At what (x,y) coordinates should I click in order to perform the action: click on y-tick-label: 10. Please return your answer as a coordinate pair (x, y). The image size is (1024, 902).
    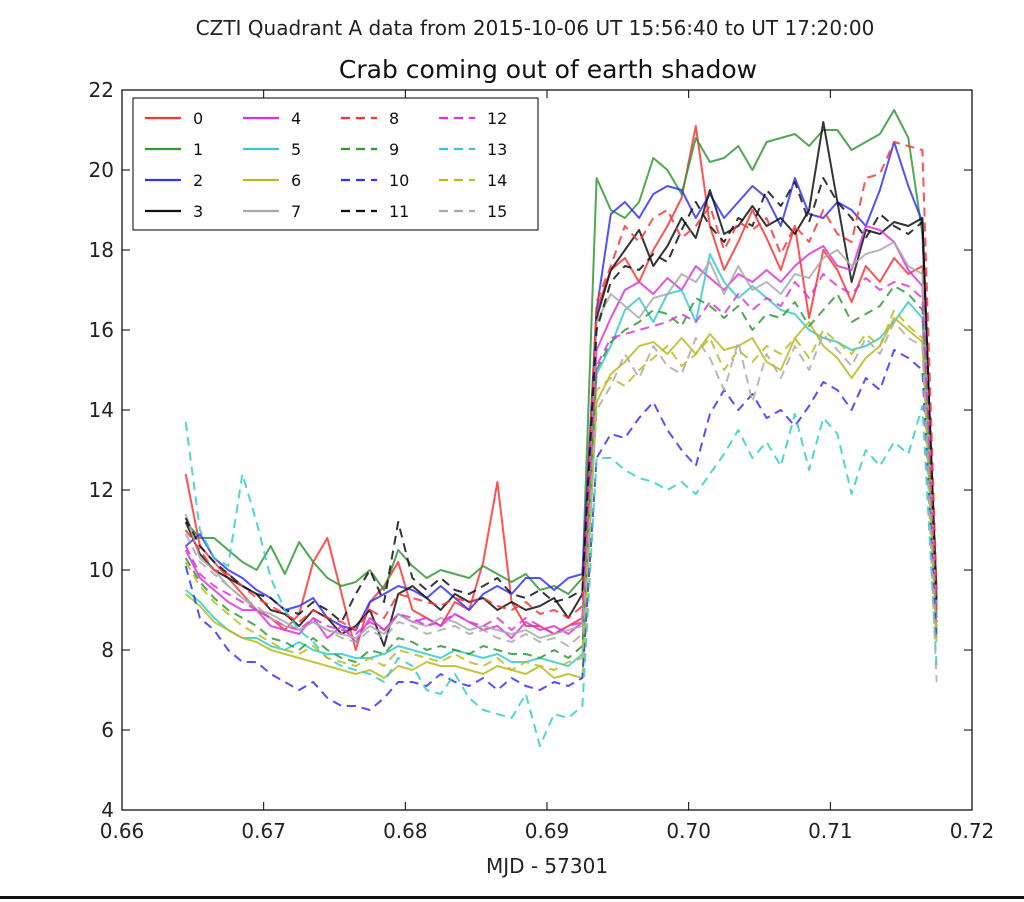
    Looking at the image, I should click on (101, 570).